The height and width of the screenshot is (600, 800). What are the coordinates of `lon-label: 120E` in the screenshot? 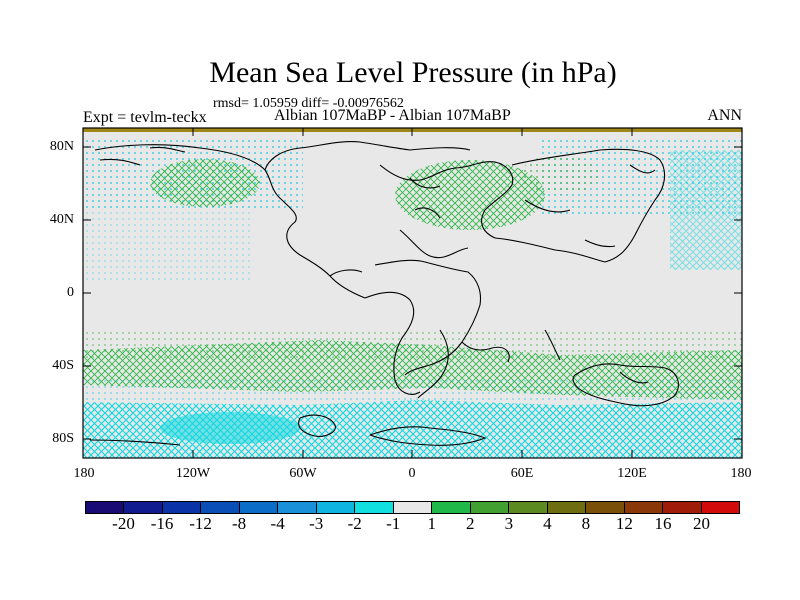 It's located at (632, 473).